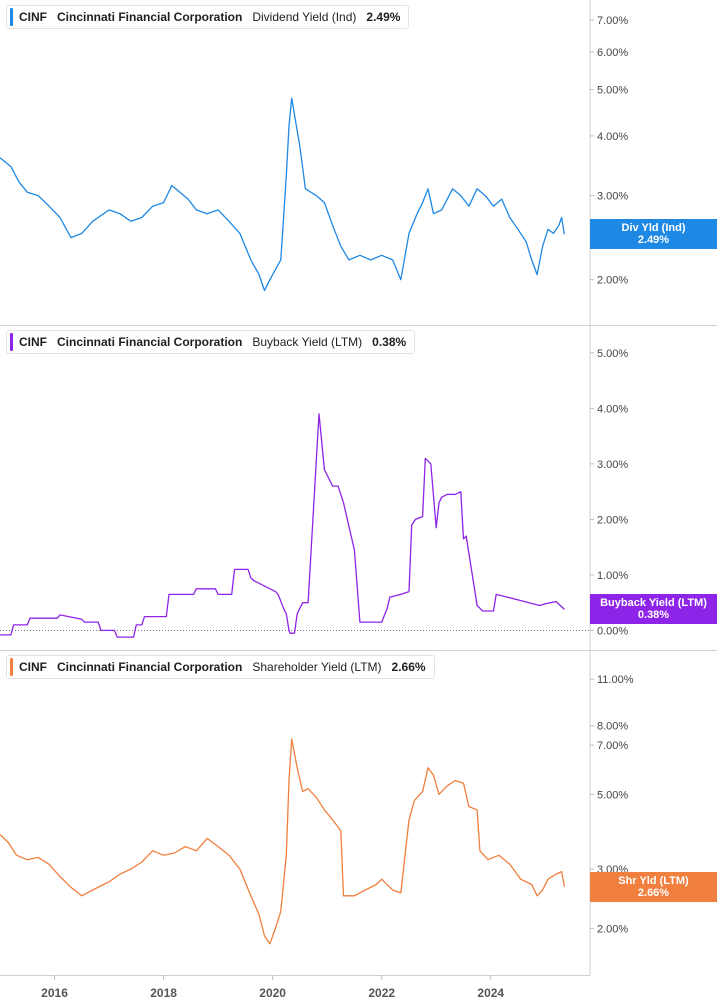 This screenshot has width=717, height=1005. I want to click on y-tick-label: 8.00%, so click(612, 727).